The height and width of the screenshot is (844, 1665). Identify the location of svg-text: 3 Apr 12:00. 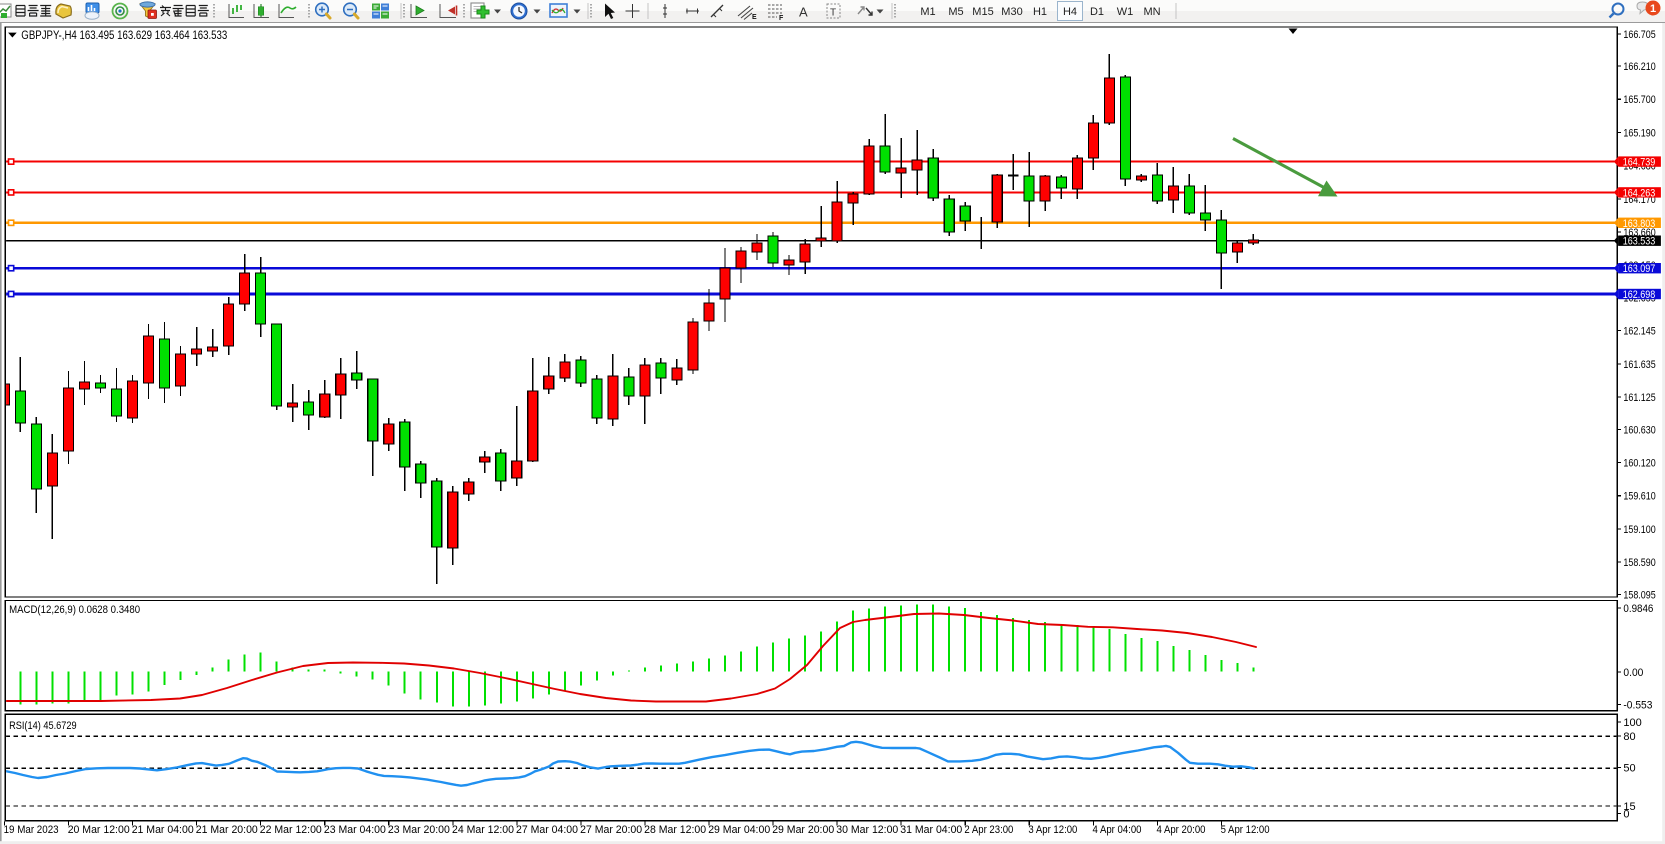
(1052, 830).